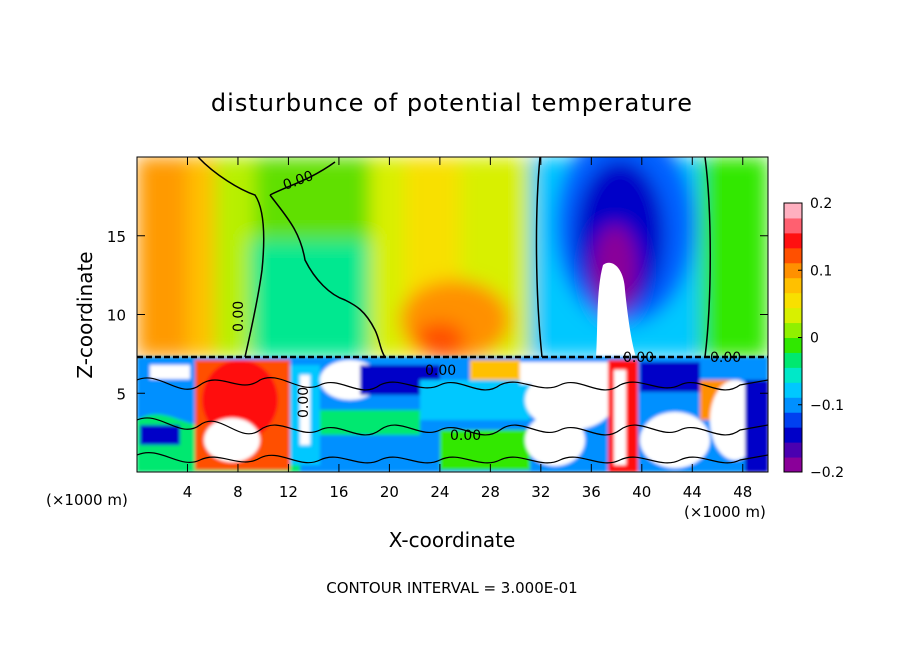  I want to click on colorbar: 0.2 0.1 0 −0.1 −0.2, so click(813, 338).